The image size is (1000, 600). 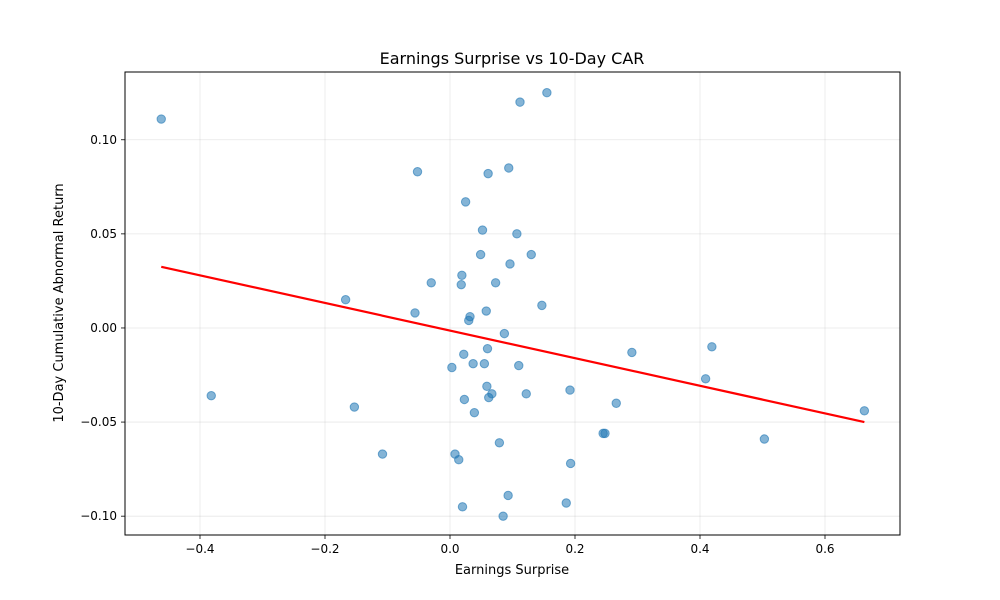 I want to click on y-tick-label: −0.05, so click(x=98, y=422).